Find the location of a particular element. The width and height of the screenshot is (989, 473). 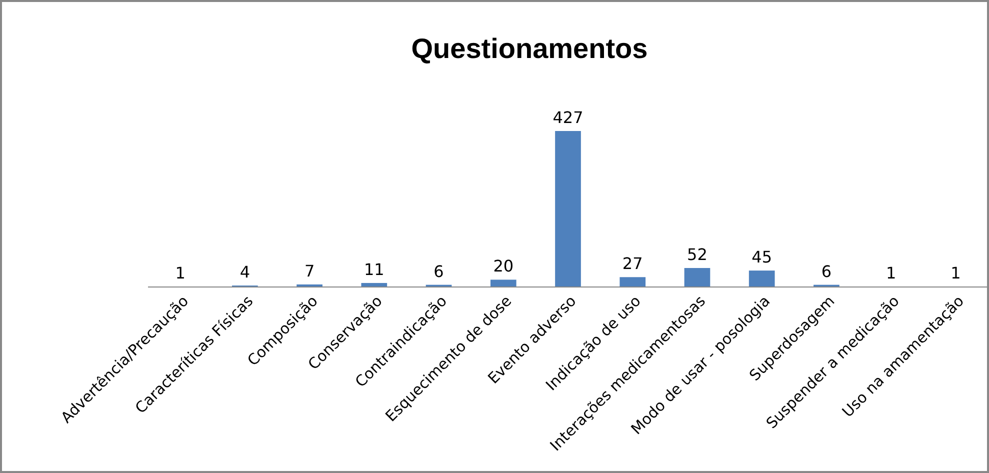

data-label: 4 is located at coordinates (245, 272).